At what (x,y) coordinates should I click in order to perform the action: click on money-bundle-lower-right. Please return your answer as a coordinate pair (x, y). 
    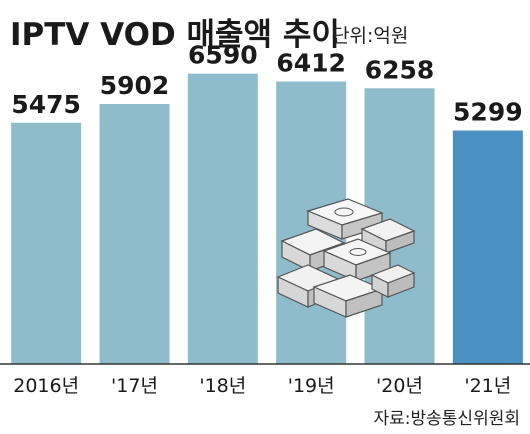
    Looking at the image, I should click on (393, 281).